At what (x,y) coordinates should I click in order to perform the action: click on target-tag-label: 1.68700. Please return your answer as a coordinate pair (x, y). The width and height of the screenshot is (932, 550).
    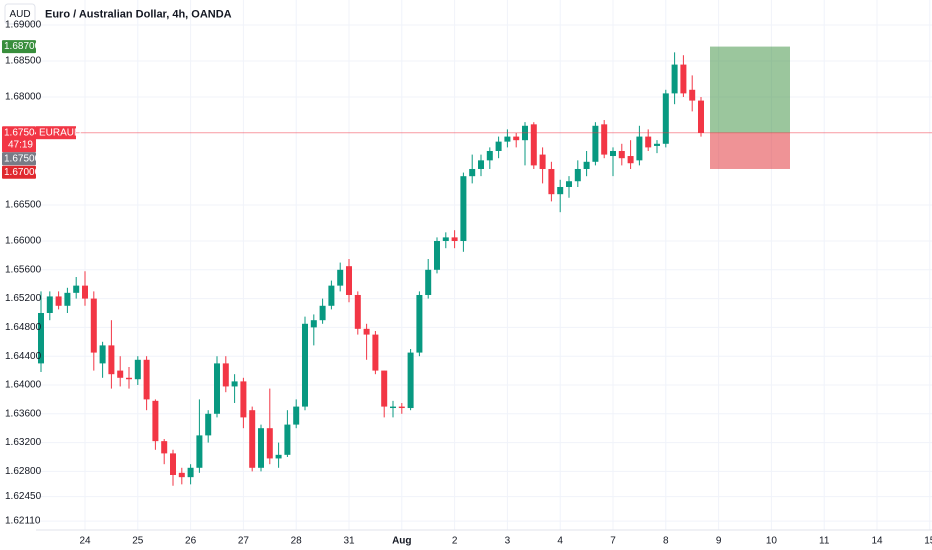
    Looking at the image, I should click on (22, 46).